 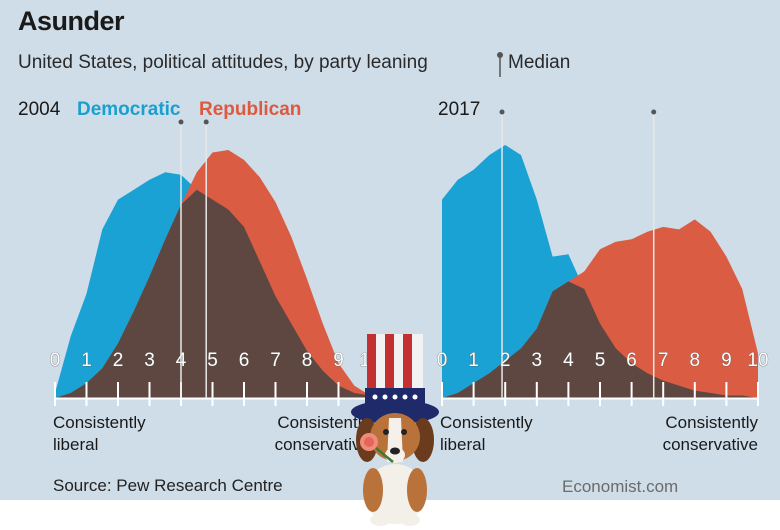 What do you see at coordinates (757, 360) in the screenshot?
I see `x-tick-label-2017-10: 10` at bounding box center [757, 360].